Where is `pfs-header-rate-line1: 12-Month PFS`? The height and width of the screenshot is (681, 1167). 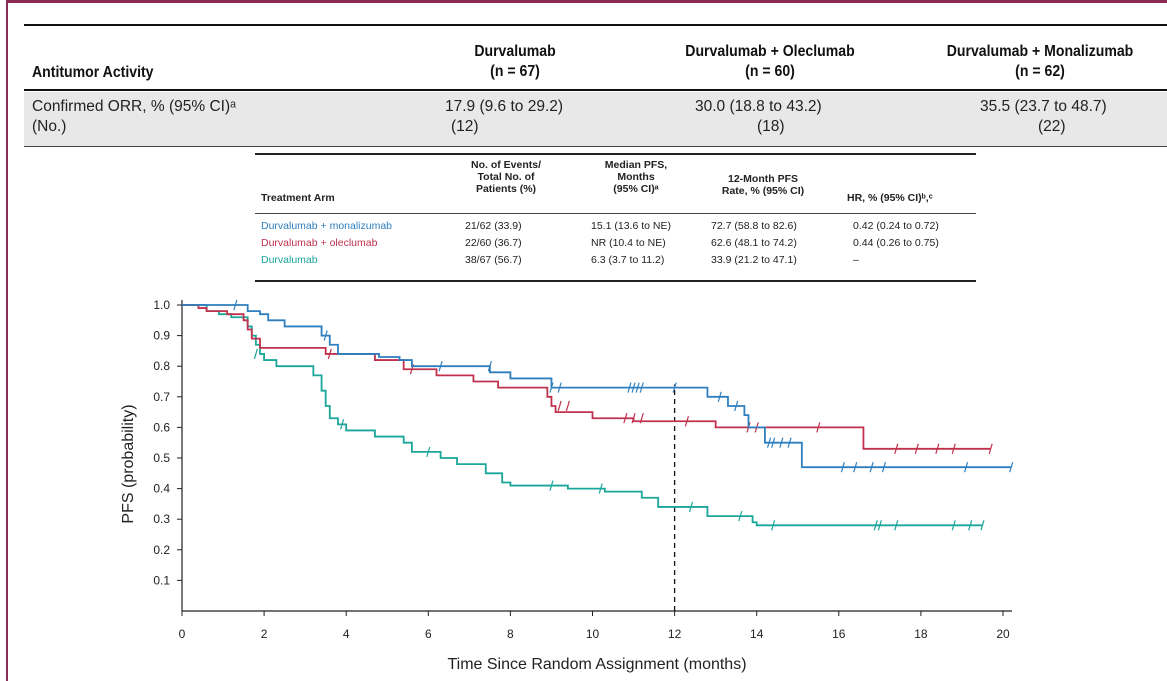 pfs-header-rate-line1: 12-Month PFS is located at coordinates (763, 179).